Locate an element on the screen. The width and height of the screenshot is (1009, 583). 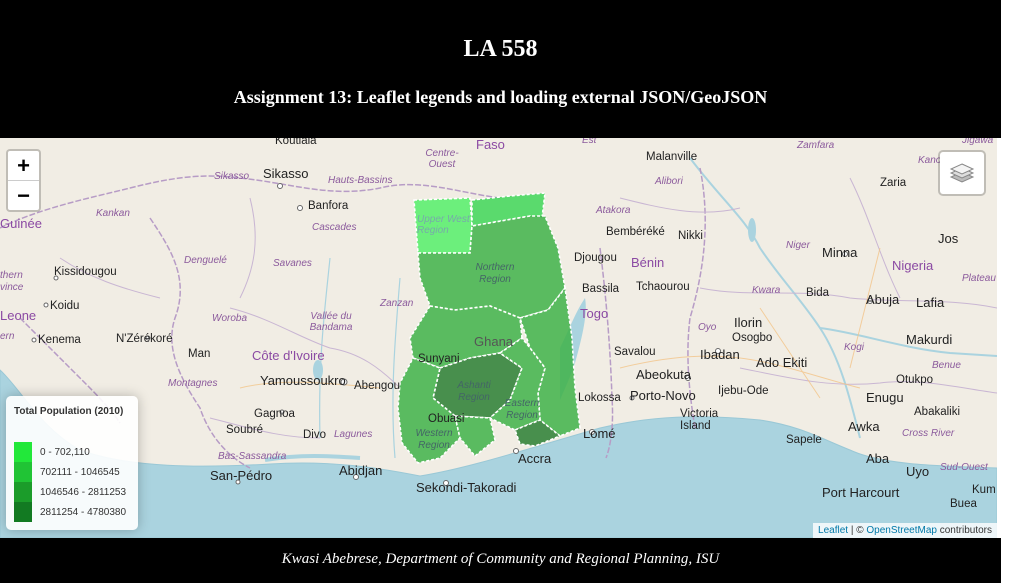
label-abuja: Abuja is located at coordinates (883, 299).